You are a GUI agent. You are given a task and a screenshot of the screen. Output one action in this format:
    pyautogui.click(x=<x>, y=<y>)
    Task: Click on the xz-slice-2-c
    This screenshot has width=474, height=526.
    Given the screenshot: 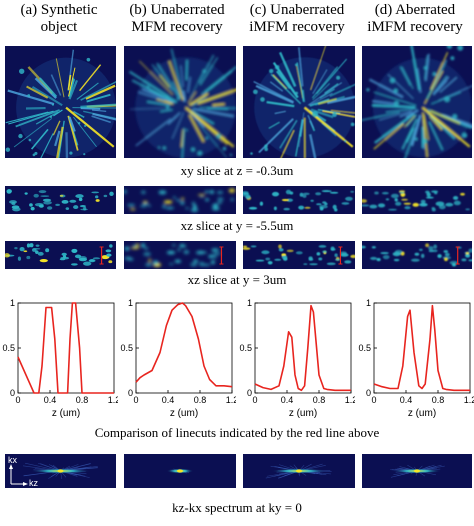 What is the action you would take?
    pyautogui.click(x=299, y=255)
    